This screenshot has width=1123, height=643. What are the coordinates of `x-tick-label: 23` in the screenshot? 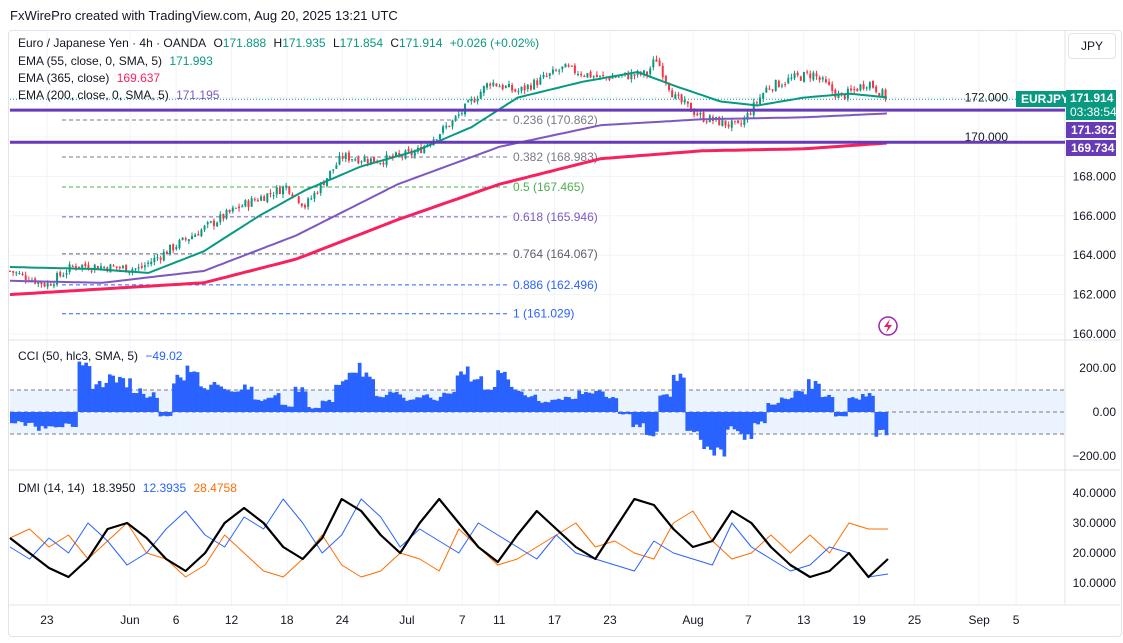 It's located at (47, 620).